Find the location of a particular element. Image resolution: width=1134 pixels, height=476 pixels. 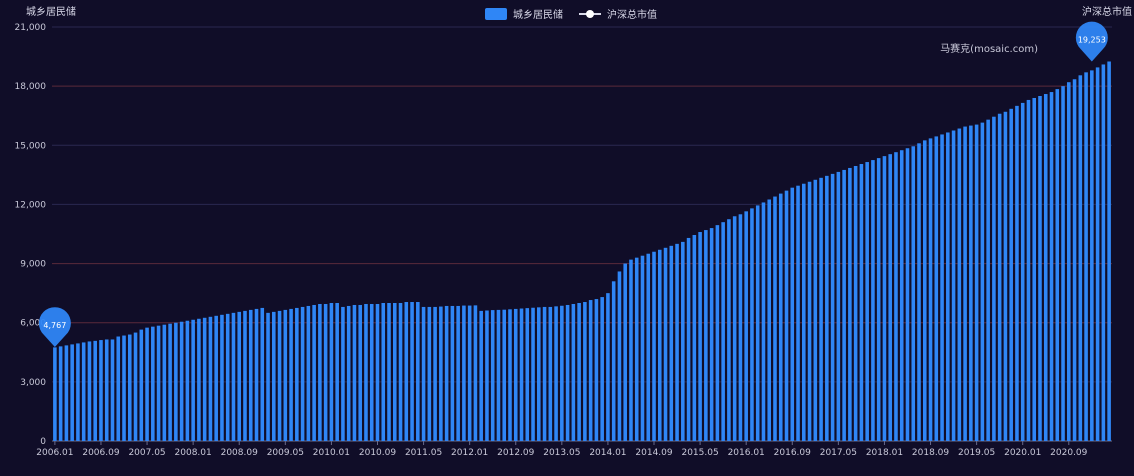

legend-line-label: 沪深总市值 is located at coordinates (632, 15).